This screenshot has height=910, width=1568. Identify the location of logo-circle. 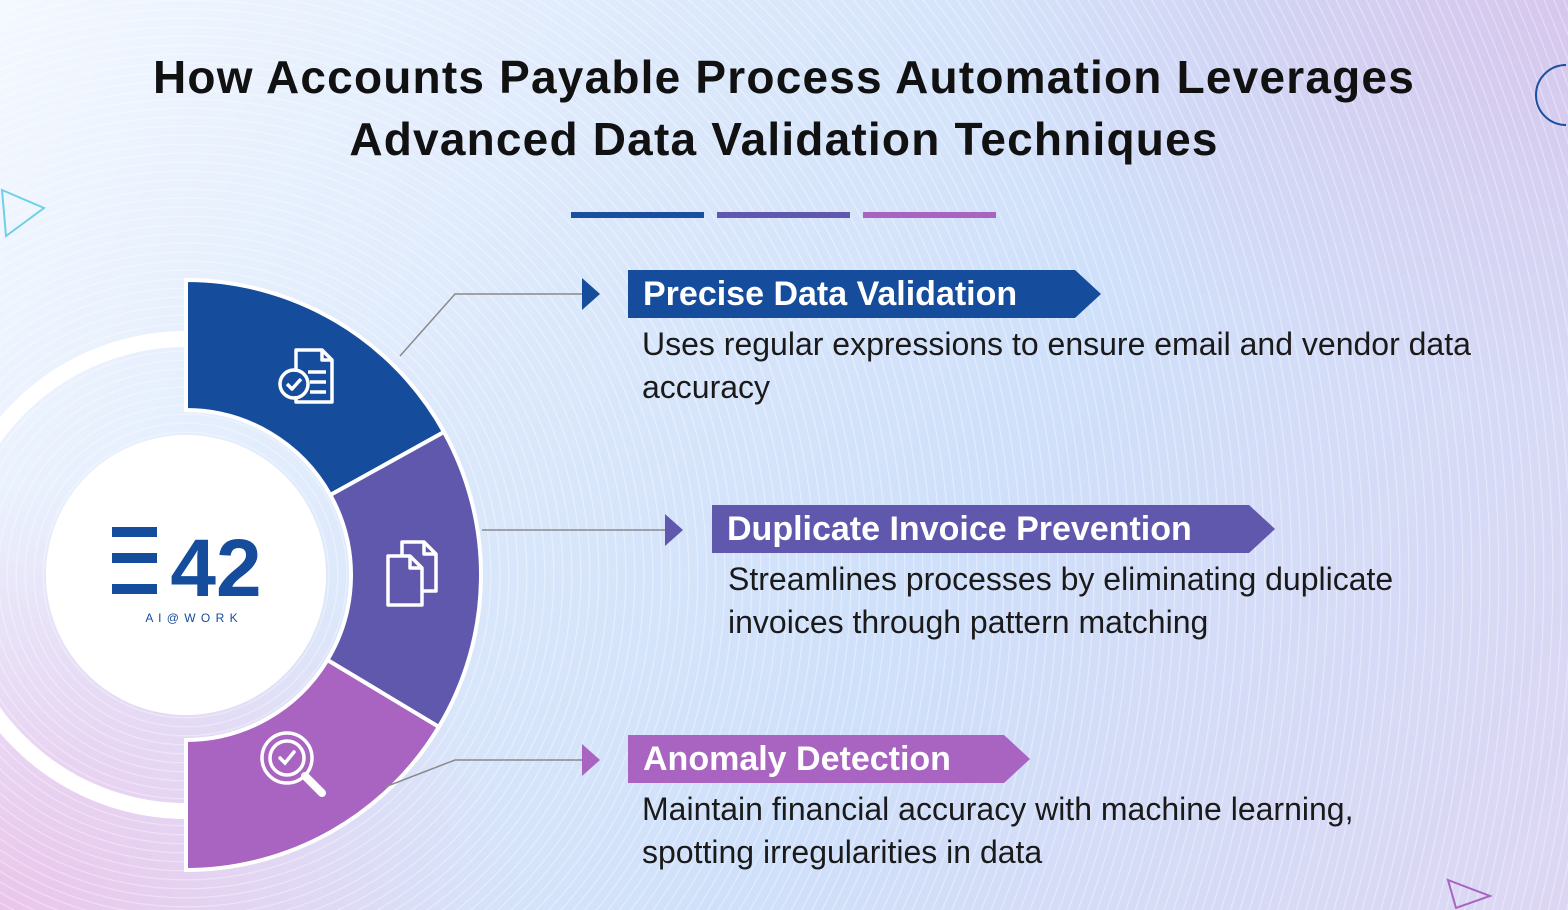
(186, 575).